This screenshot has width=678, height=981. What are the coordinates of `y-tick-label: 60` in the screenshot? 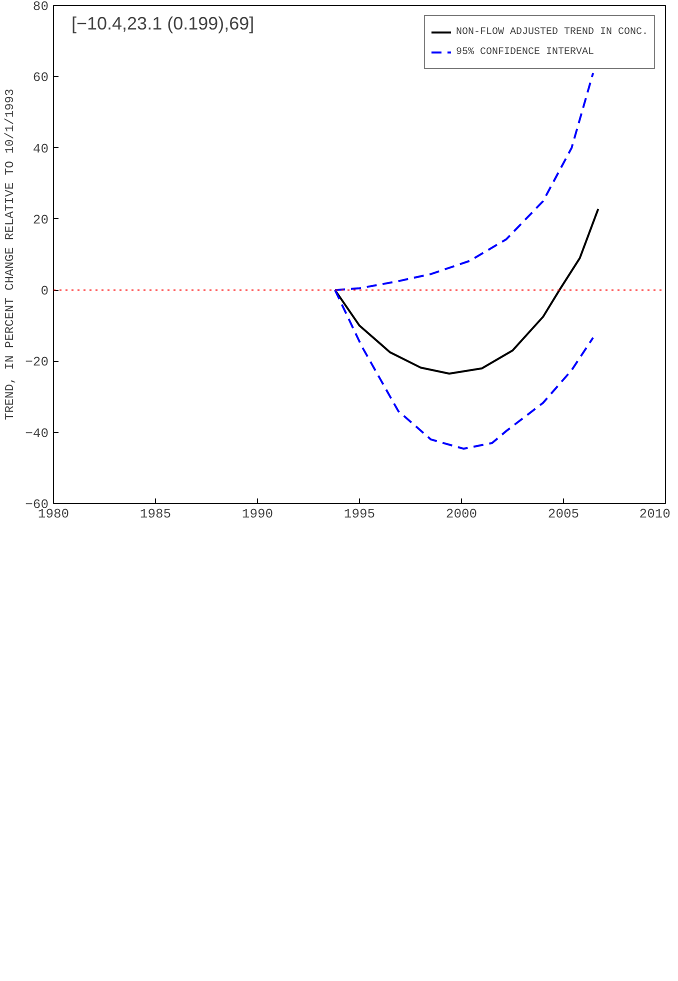 It's located at (40, 78).